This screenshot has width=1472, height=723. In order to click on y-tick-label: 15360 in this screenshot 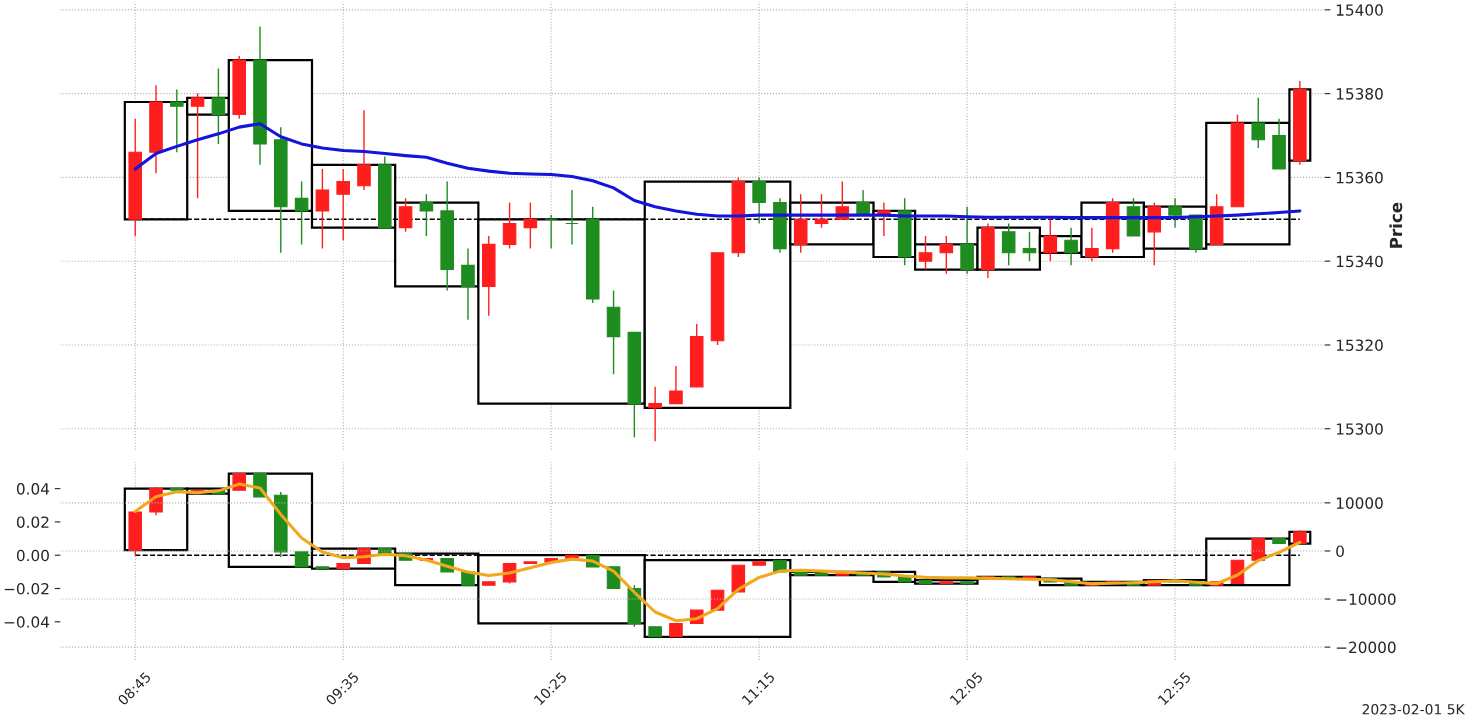, I will do `click(1359, 177)`.